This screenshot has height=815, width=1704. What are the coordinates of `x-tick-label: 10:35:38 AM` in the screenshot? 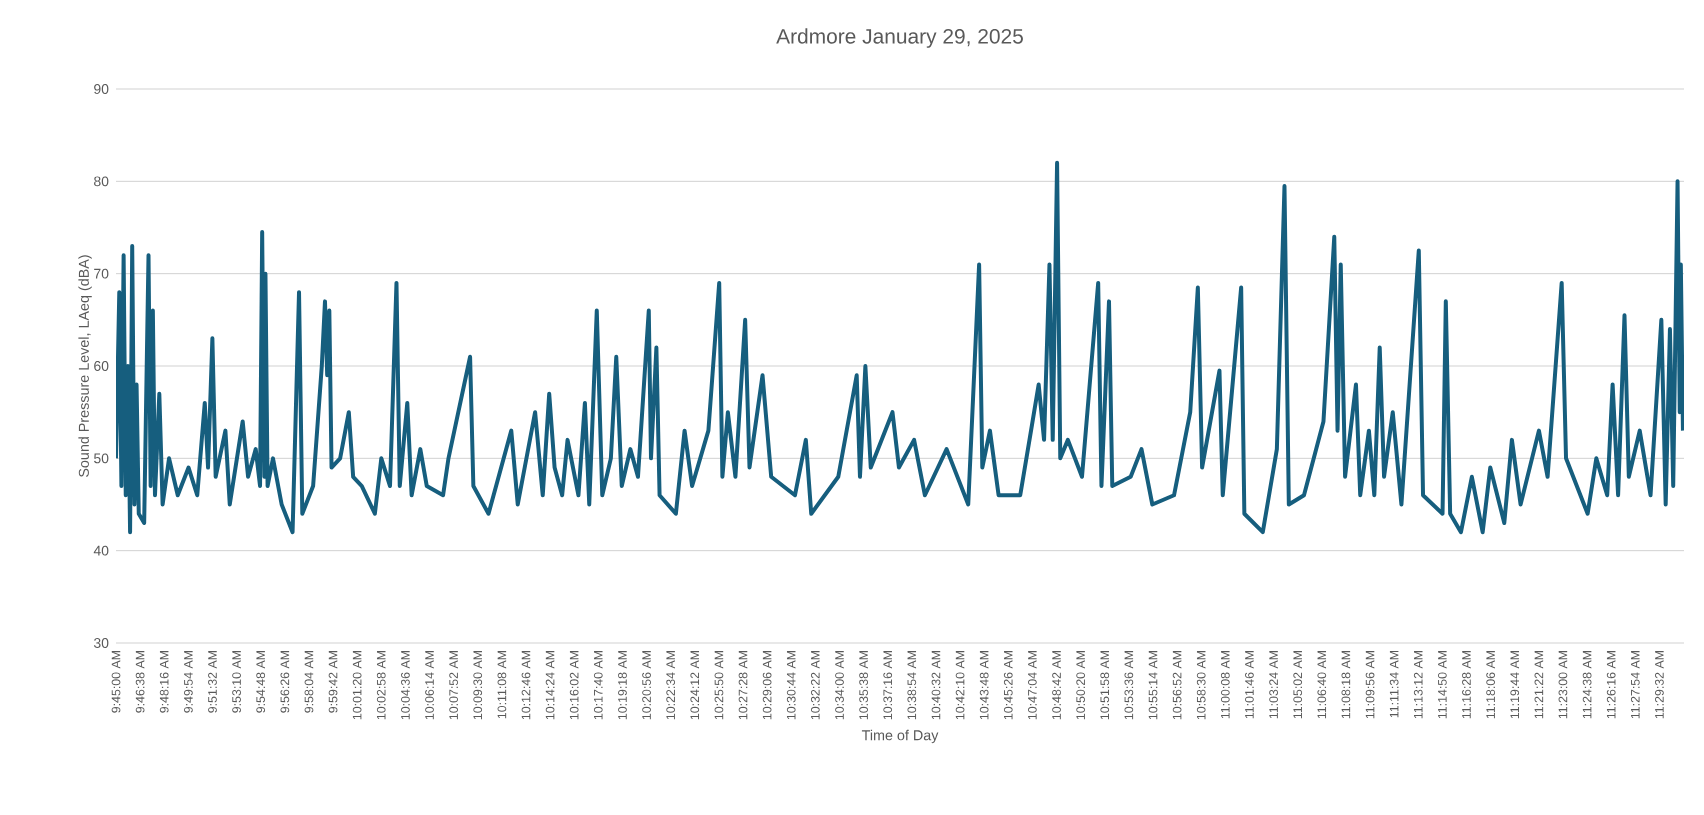 It's located at (863, 685).